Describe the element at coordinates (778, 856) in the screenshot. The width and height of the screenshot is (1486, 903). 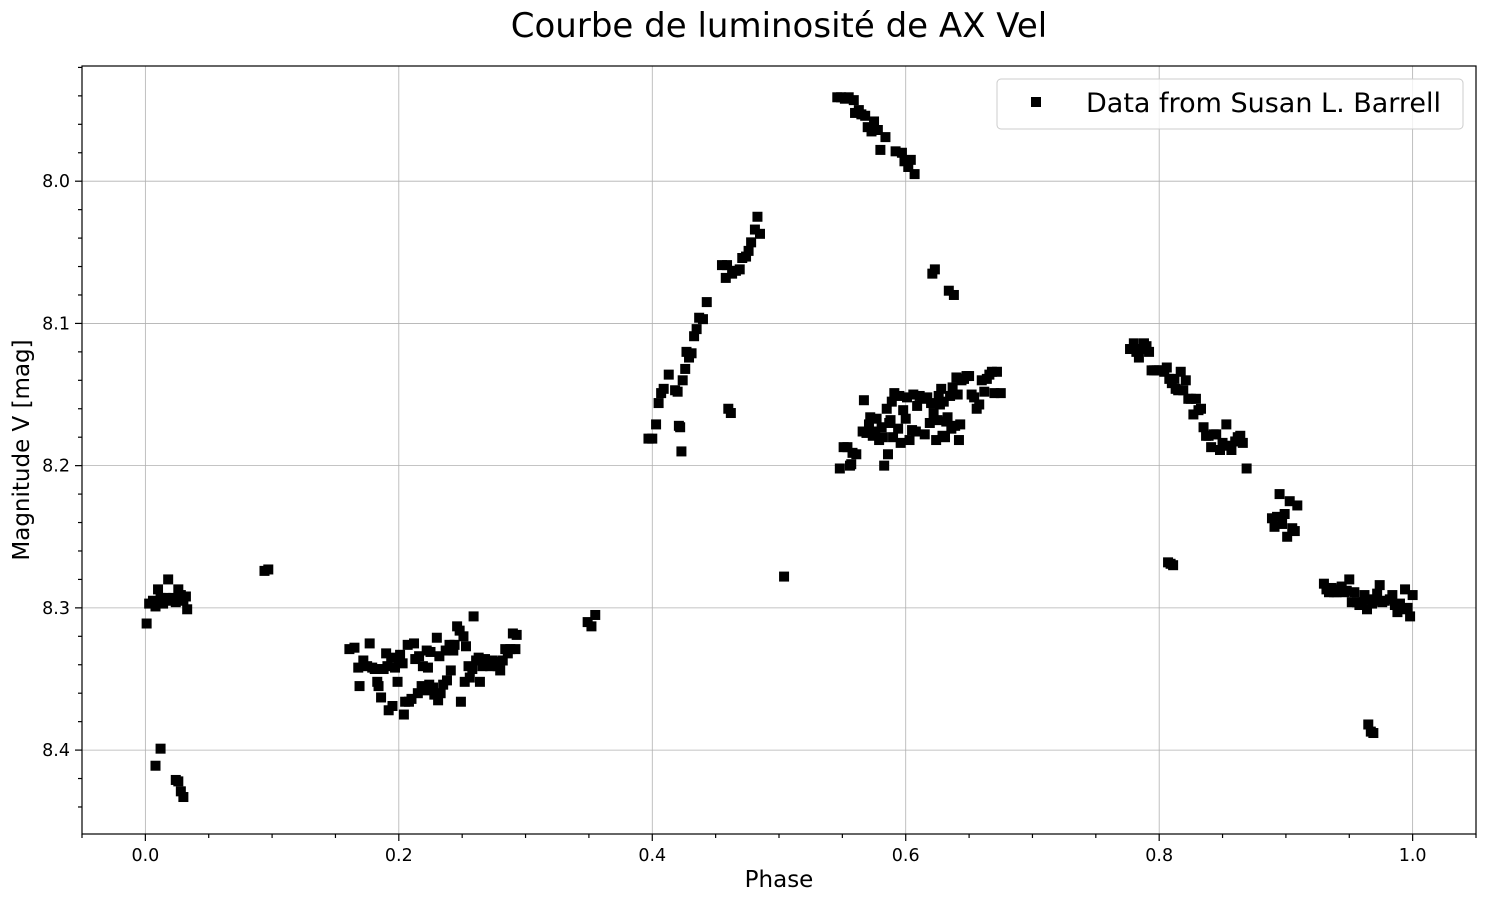
I see `x-tick-labels: 0.0 0.2 0.4 0.6 0.8 1.0` at that location.